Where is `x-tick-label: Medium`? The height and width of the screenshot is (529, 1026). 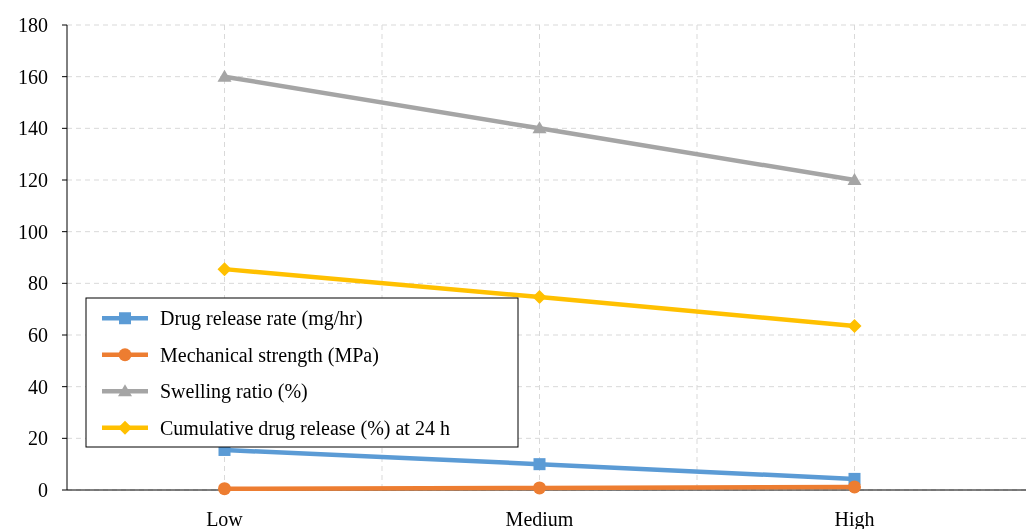 x-tick-label: Medium is located at coordinates (539, 518).